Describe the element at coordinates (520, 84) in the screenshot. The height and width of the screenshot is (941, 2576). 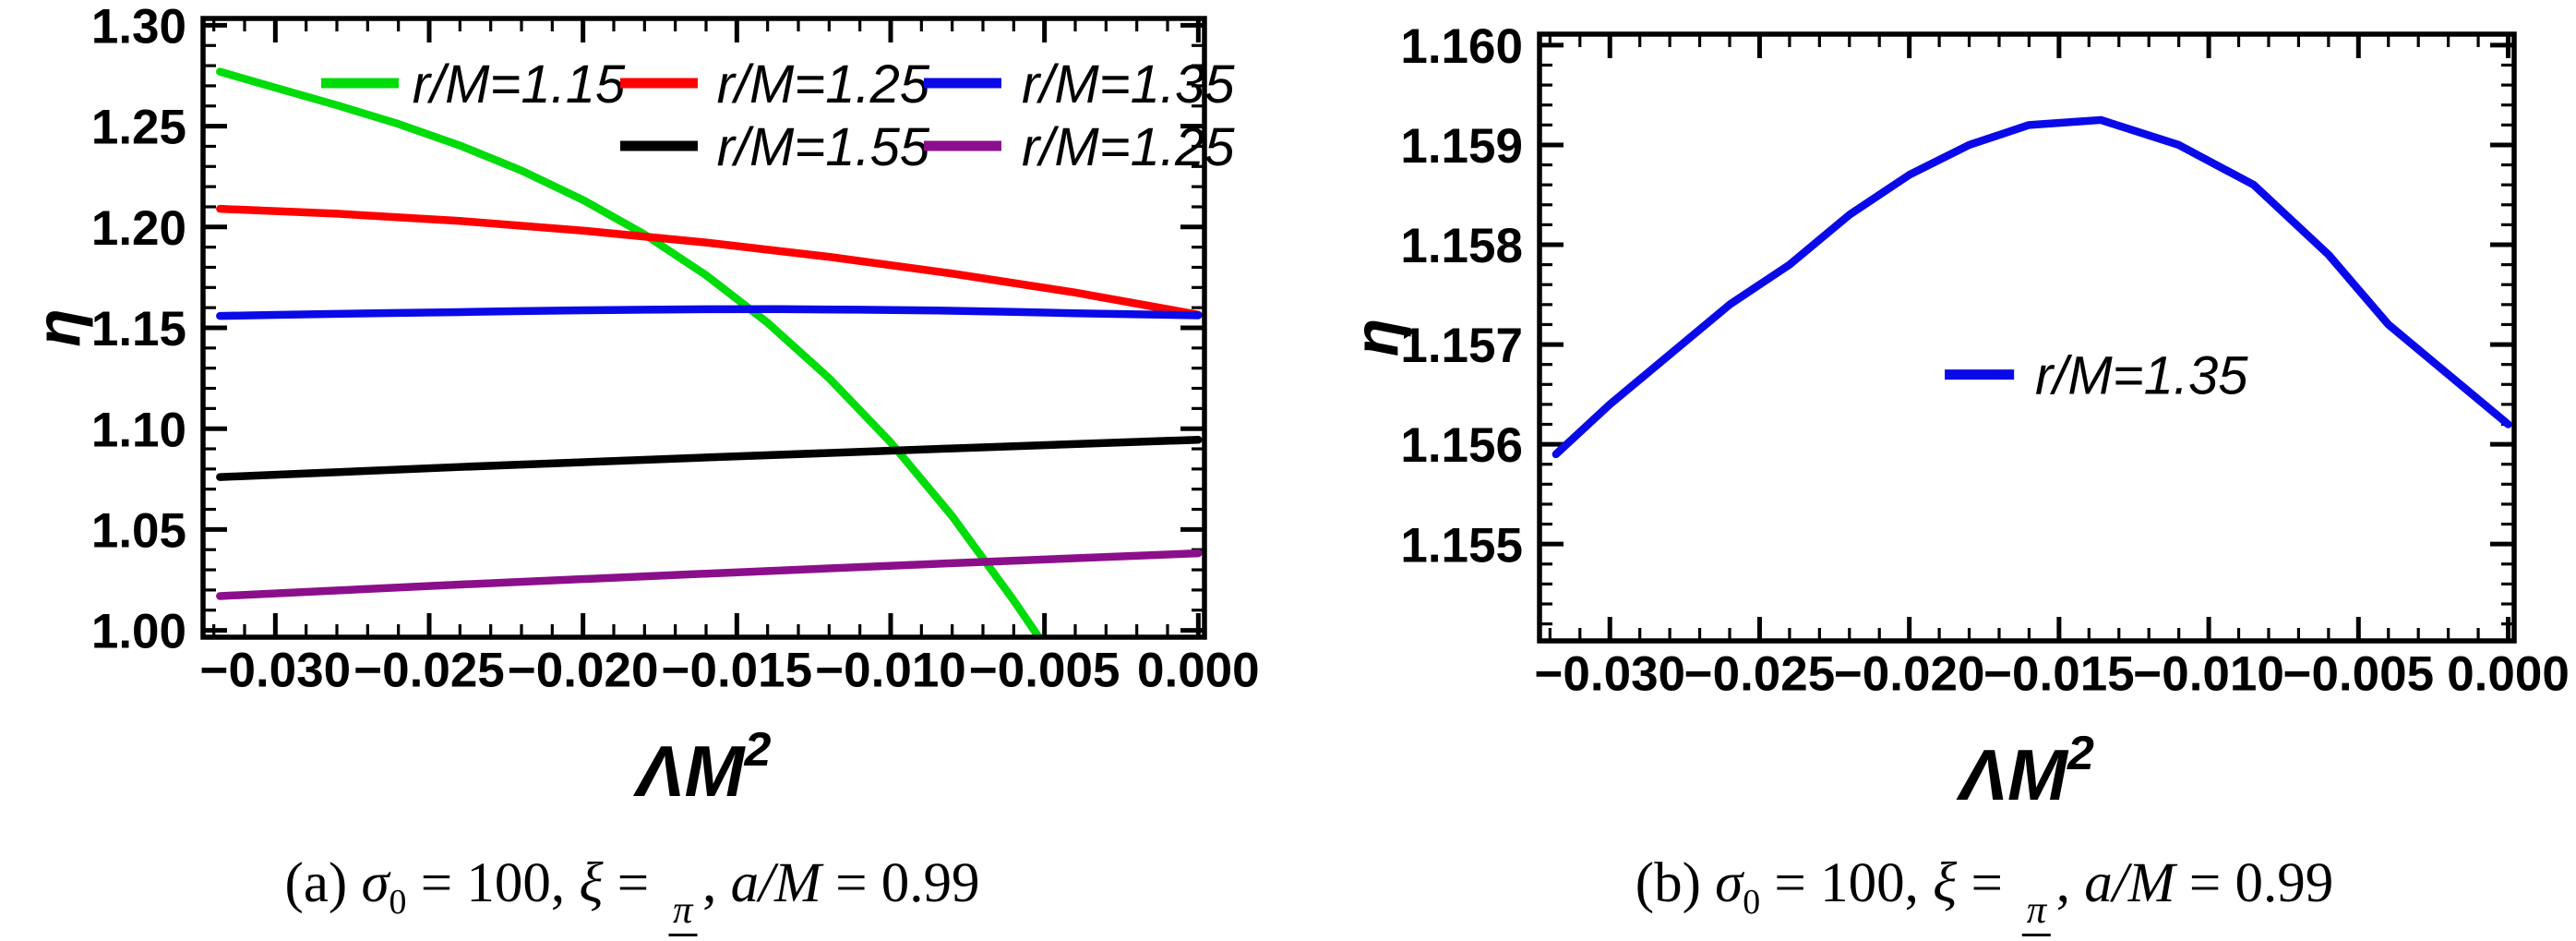
I see `legend-label: r/M=1.15` at that location.